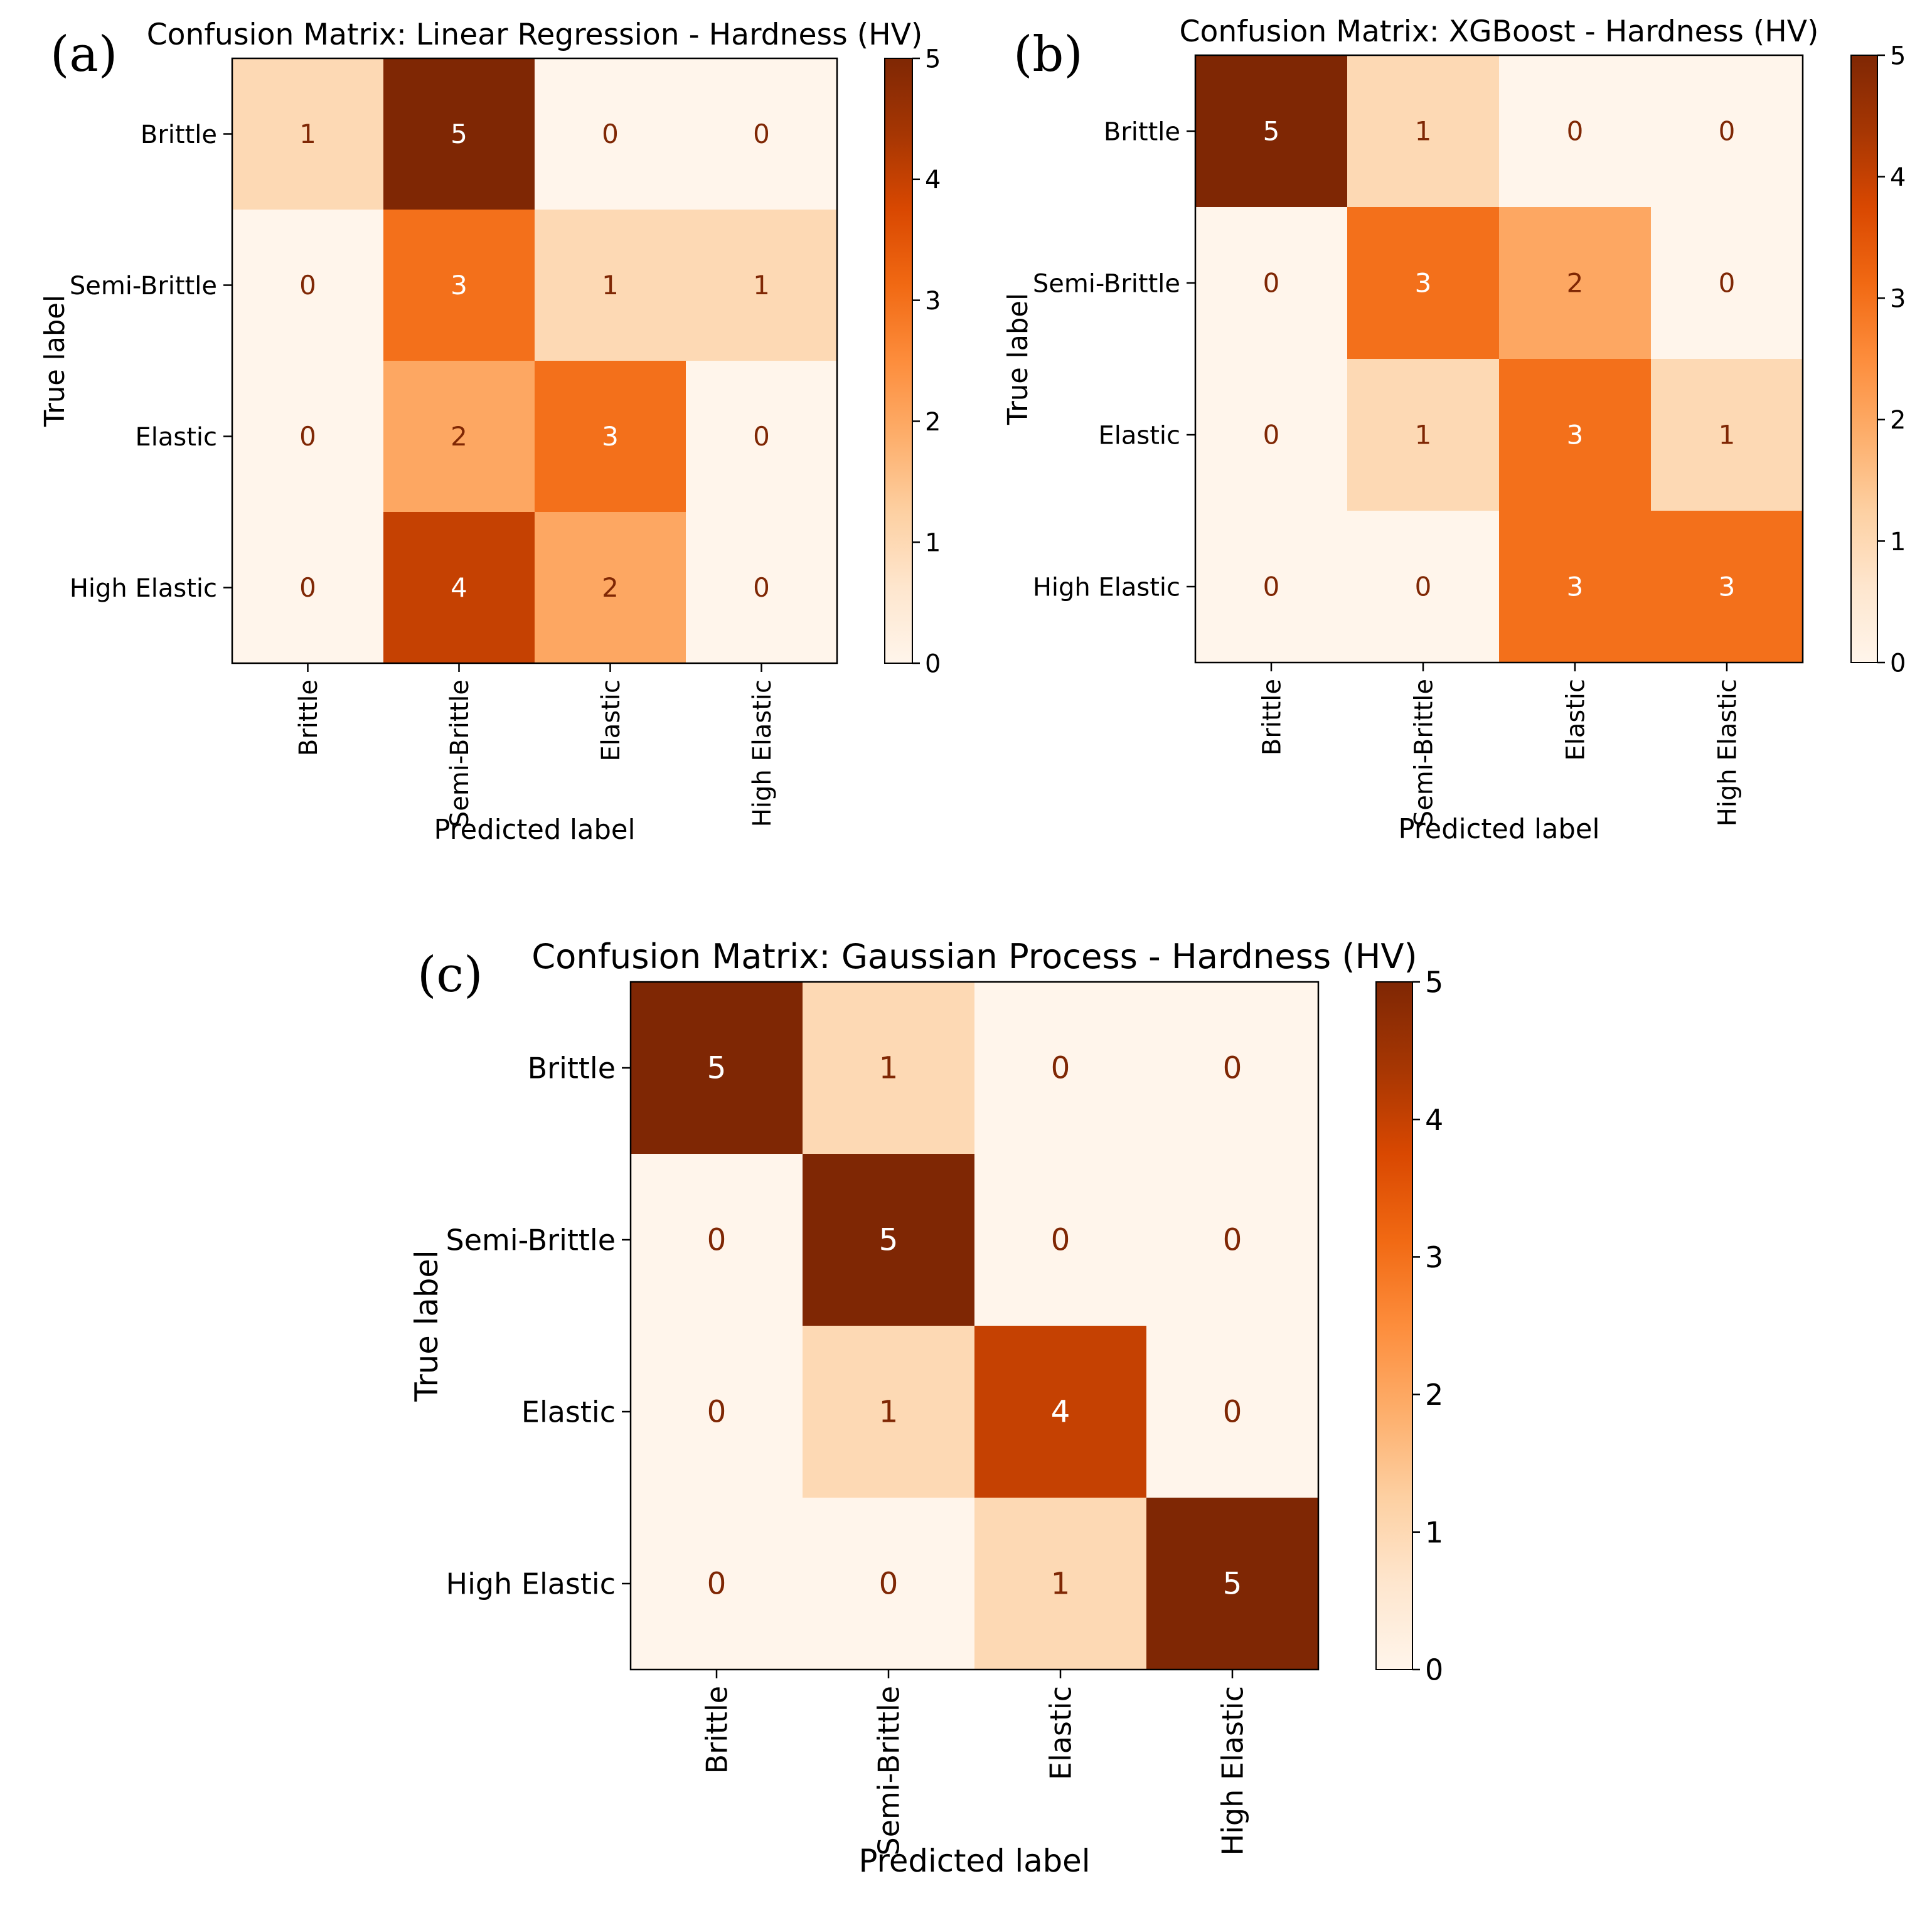 The width and height of the screenshot is (1932, 1913). I want to click on colorbar-tick-label: 0, so click(1898, 663).